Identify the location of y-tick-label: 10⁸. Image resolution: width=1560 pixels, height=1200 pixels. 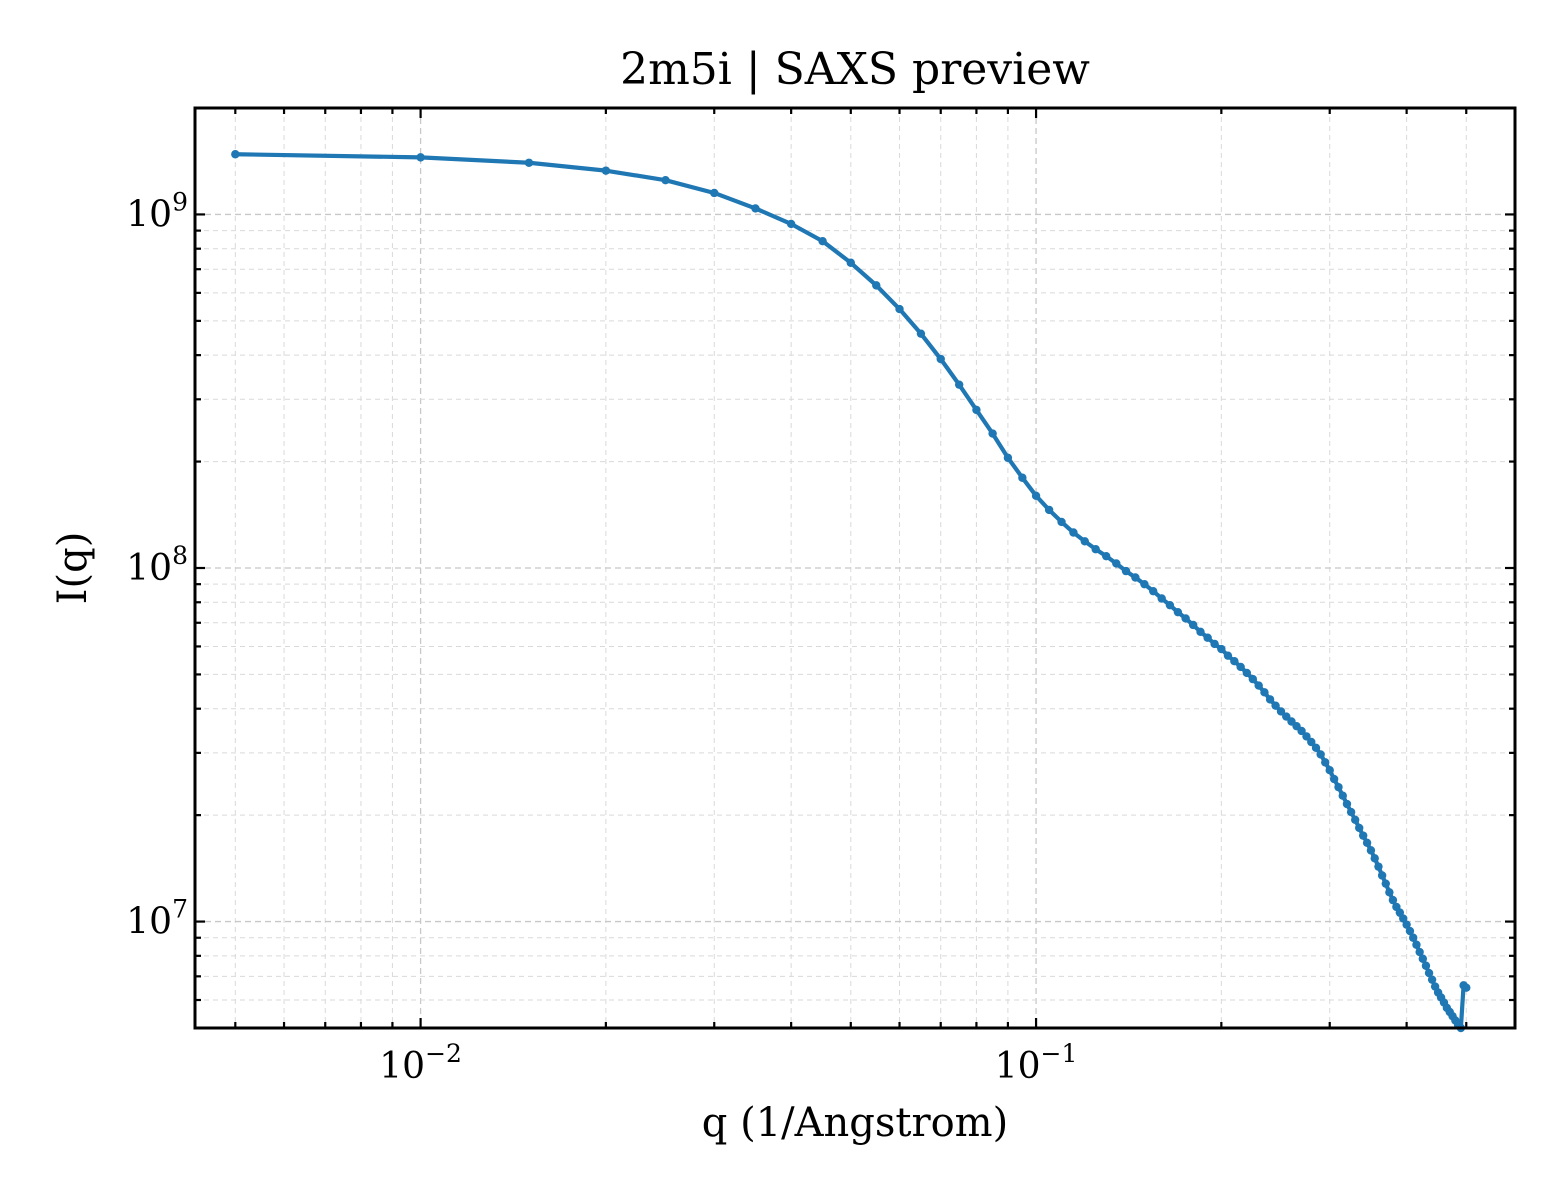
(157, 565).